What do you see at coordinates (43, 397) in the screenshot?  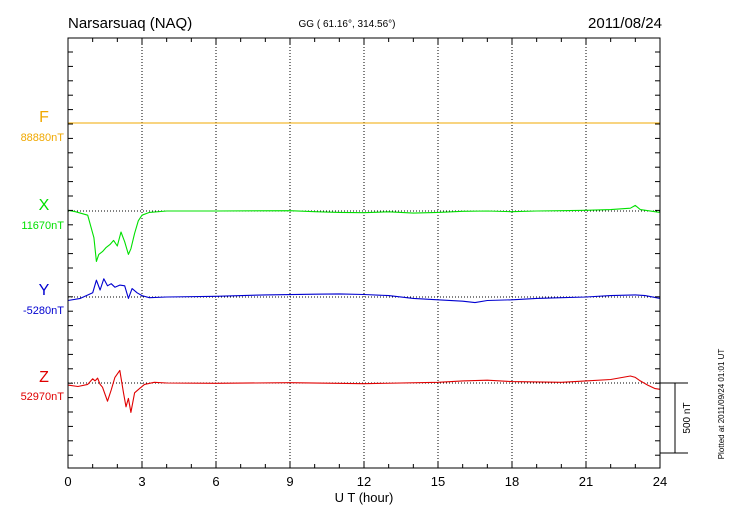 I see `series-baseline-z: 52970nT` at bounding box center [43, 397].